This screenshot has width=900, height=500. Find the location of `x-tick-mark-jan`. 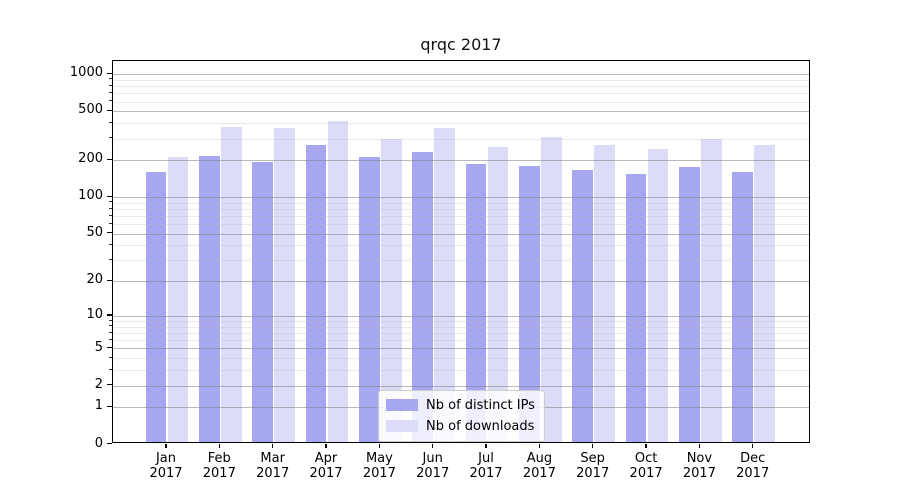

x-tick-mark-jan is located at coordinates (166, 445).